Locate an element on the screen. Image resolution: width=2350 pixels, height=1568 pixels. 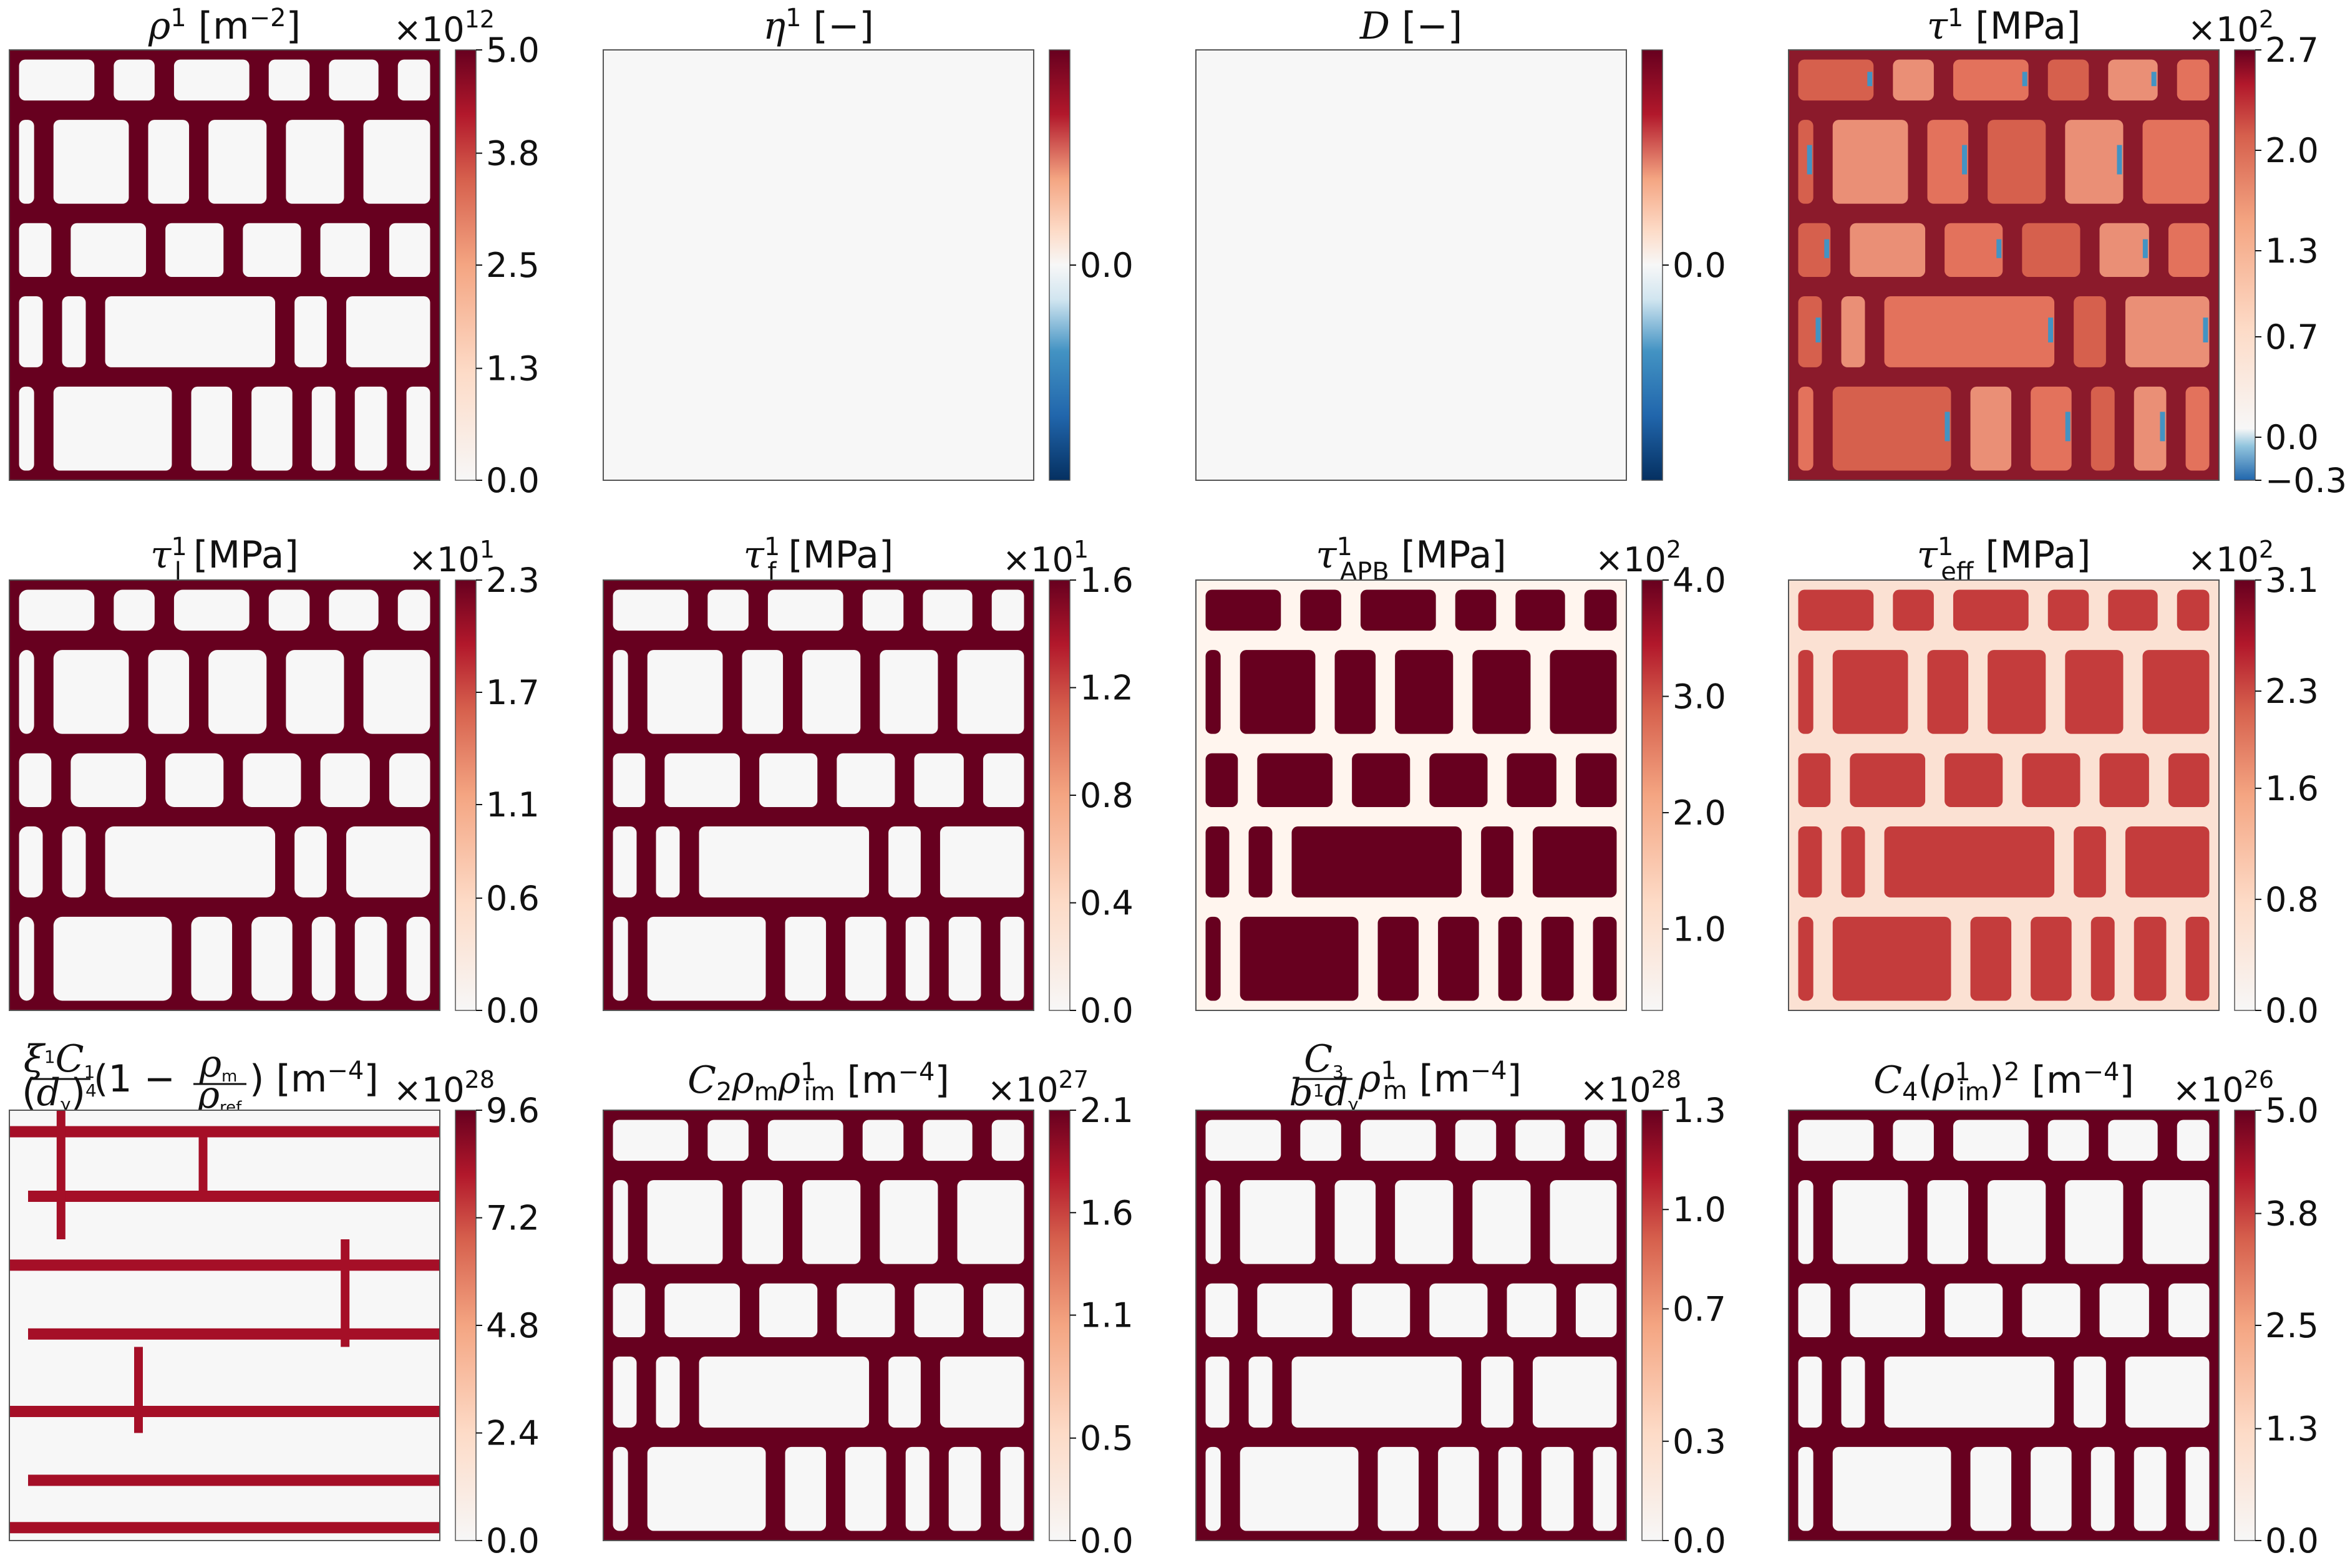
panel-4: 0.0 0.6 1.1 1.7 2.3×101 is located at coordinates (274, 783).